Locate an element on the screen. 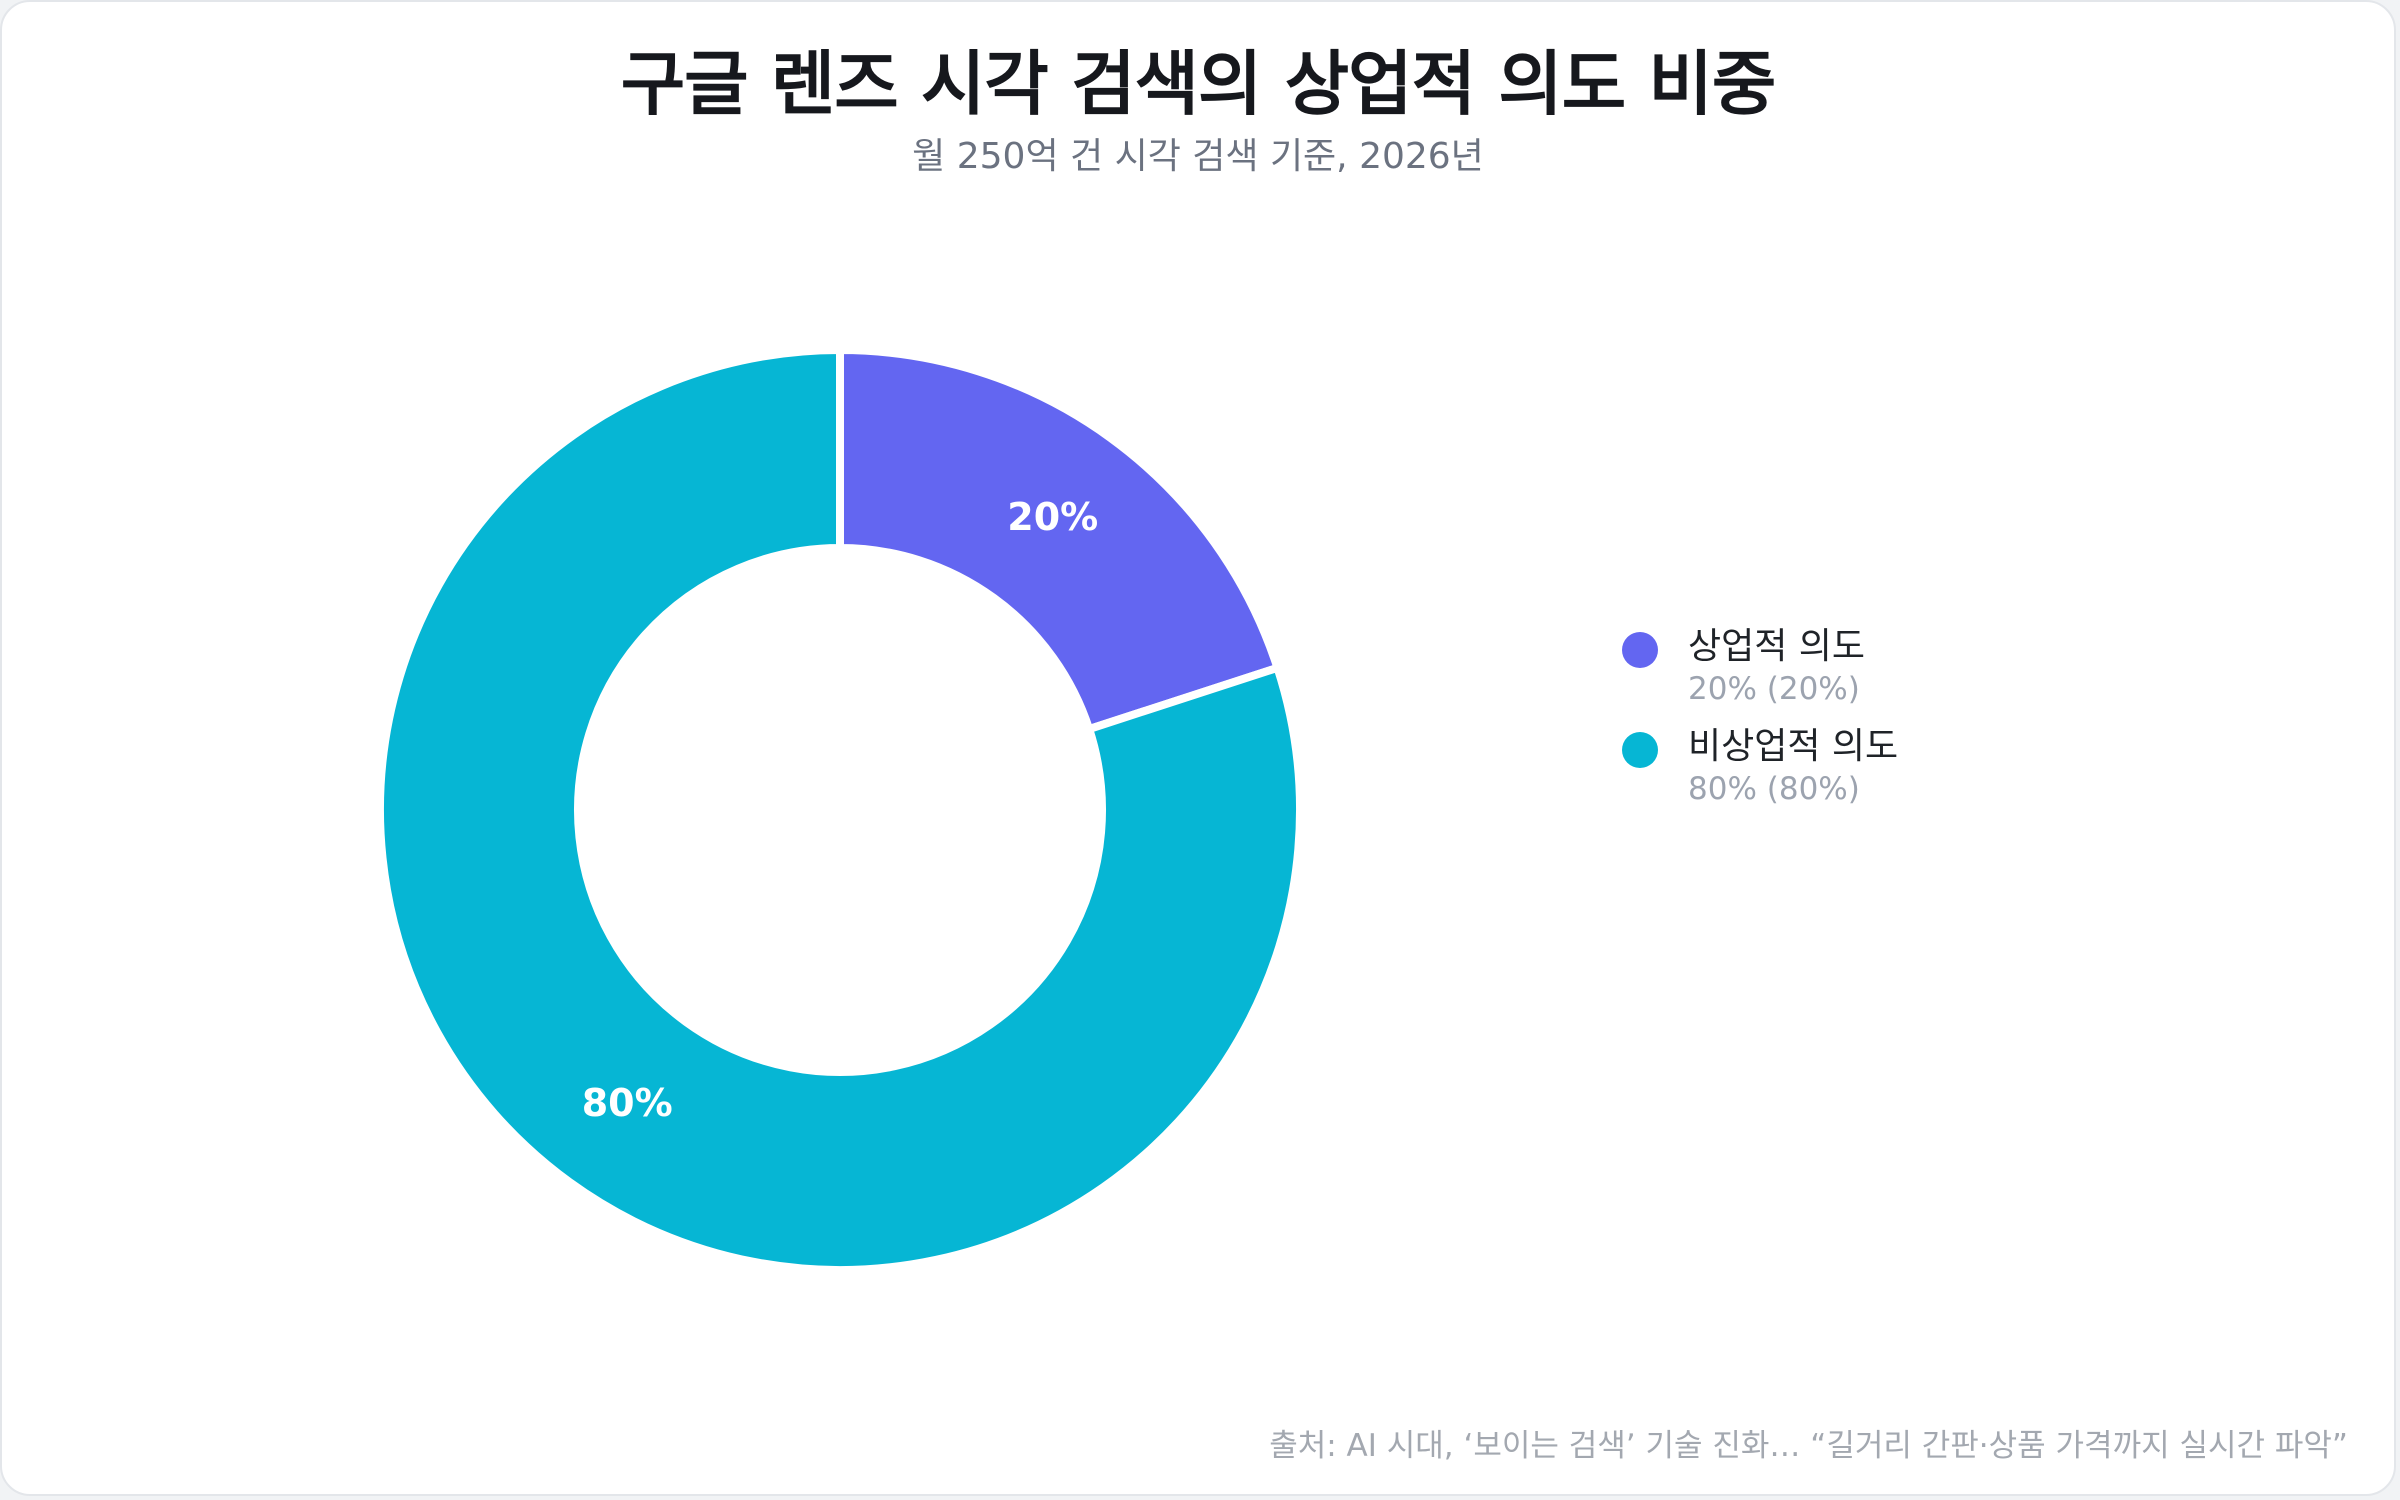 Image resolution: width=2400 pixels, height=1500 pixels. legend-value-commercial: 20% (20%) is located at coordinates (1774, 689).